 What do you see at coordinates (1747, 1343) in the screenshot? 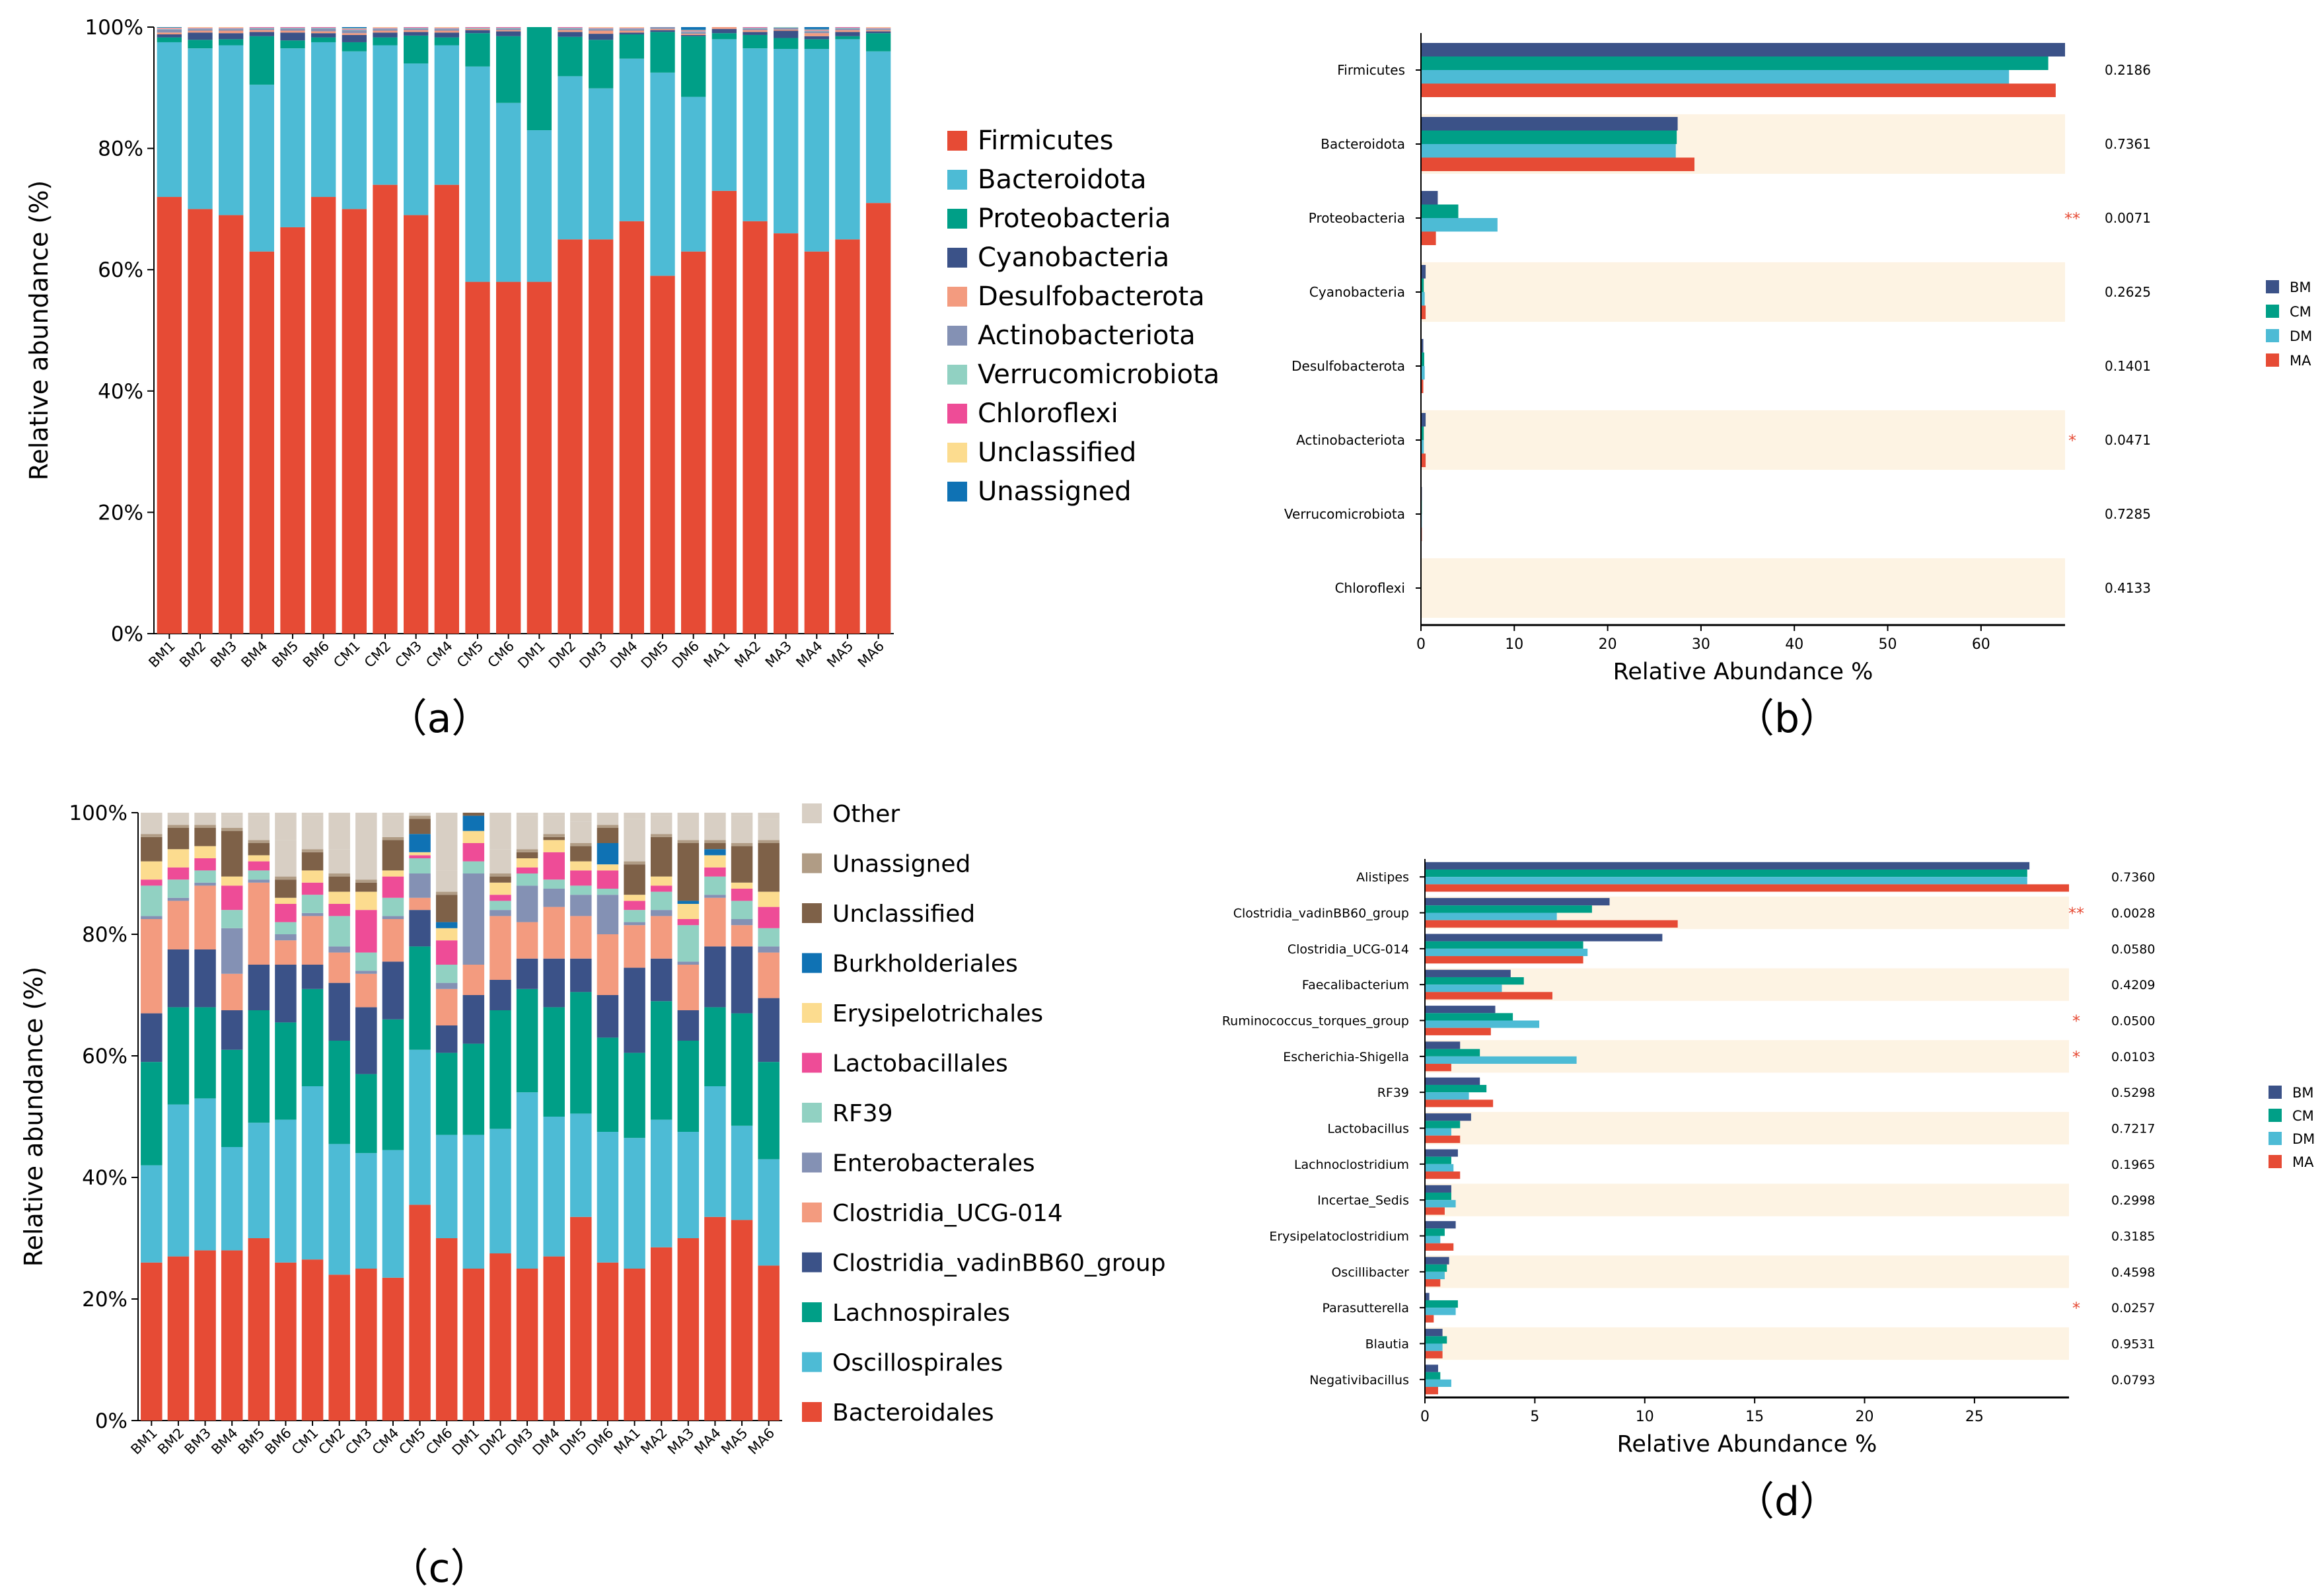
I see `row-highlight` at bounding box center [1747, 1343].